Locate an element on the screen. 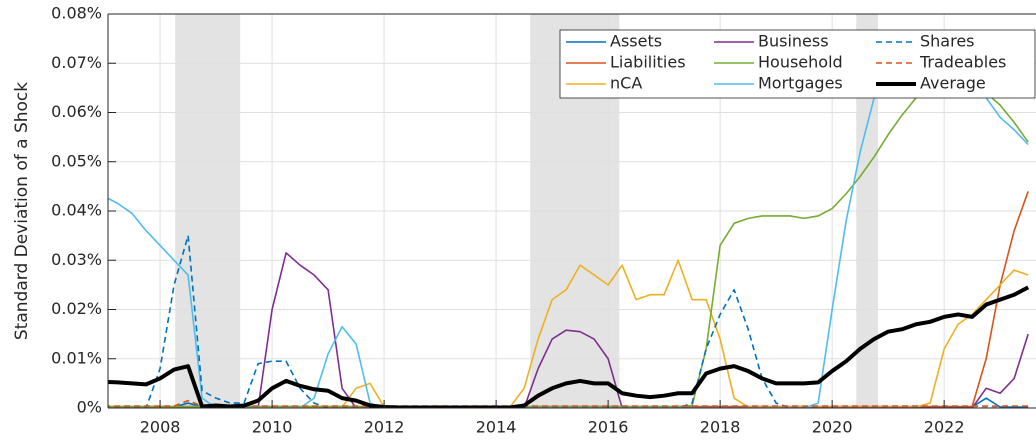  x-tick-label: 2016 is located at coordinates (608, 427).